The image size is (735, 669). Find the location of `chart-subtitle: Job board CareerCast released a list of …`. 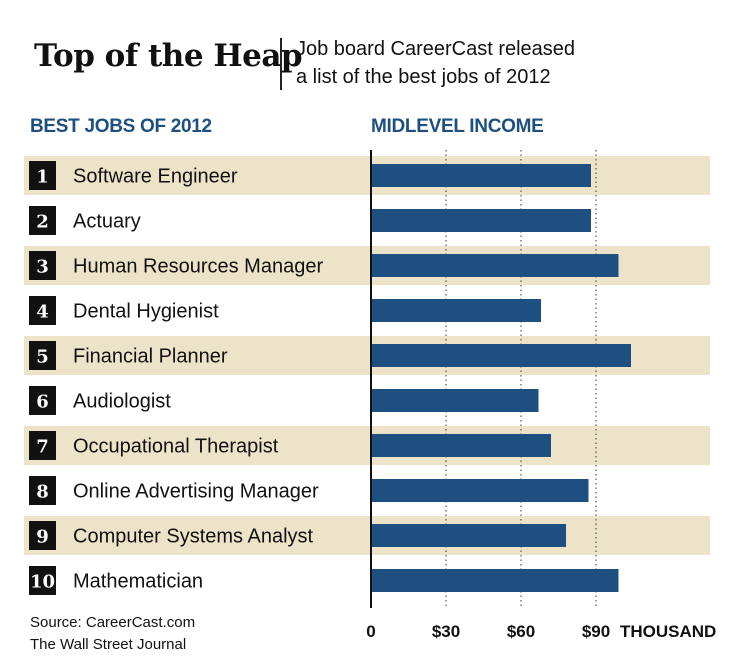

chart-subtitle: Job board CareerCast released a list of … is located at coordinates (435, 63).